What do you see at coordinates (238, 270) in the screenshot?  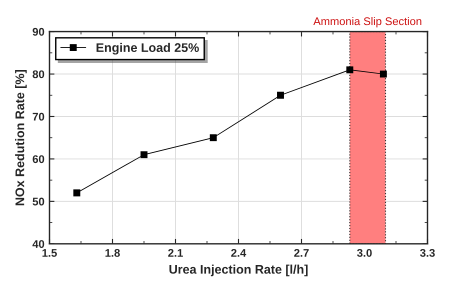 I see `x-axis-title: Urea Injection Rate [l/h]` at bounding box center [238, 270].